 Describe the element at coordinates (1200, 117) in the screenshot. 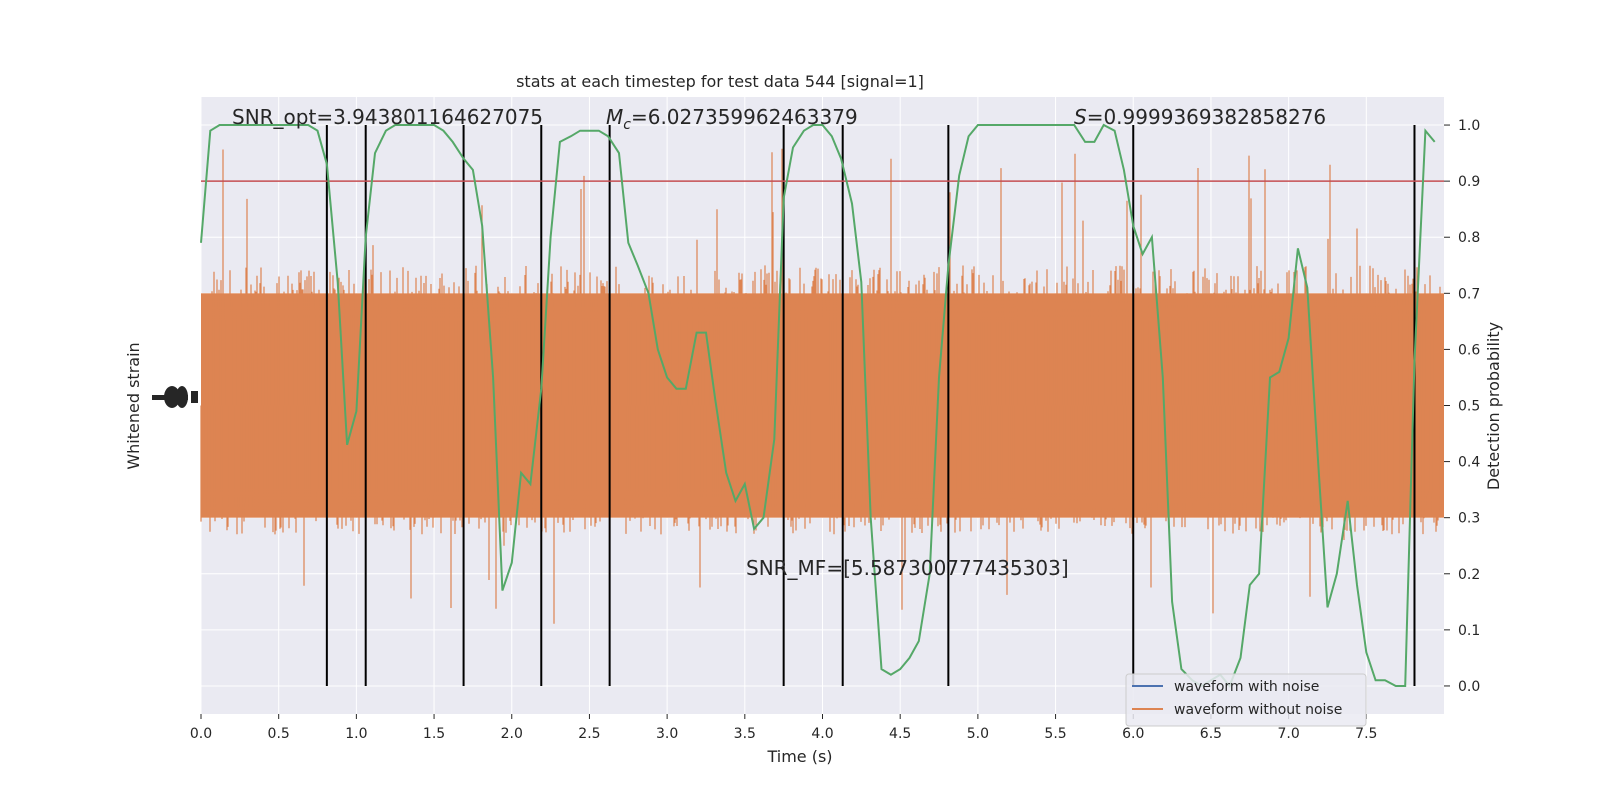

I see `s-statistic-annotation: S=0.9999369382858276` at that location.